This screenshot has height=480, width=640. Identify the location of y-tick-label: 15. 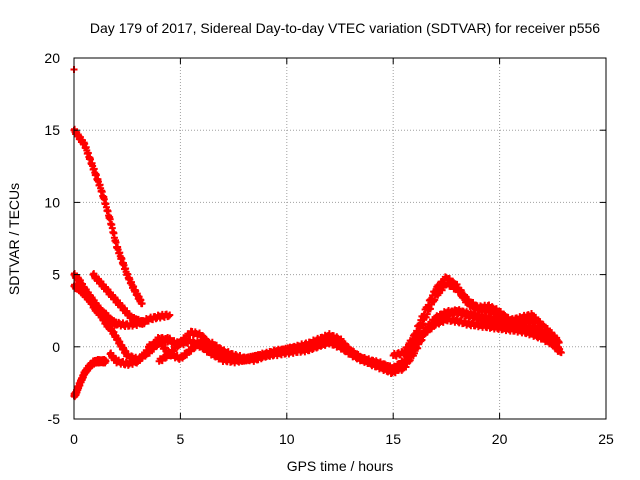
(52, 130).